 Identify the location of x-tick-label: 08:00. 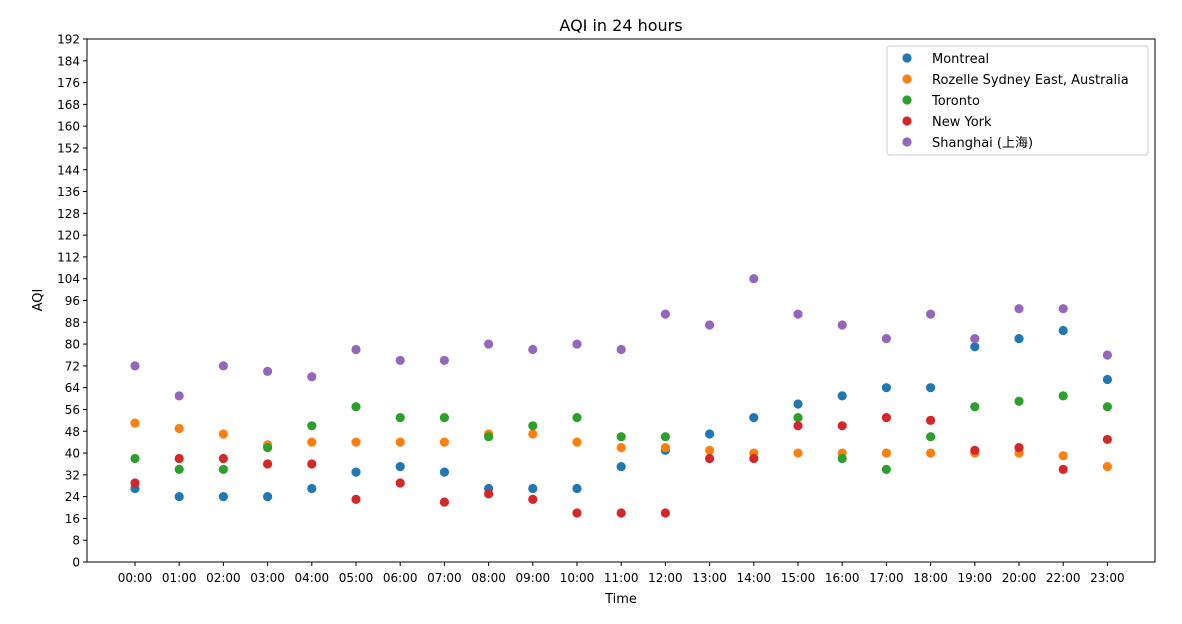
(488, 578).